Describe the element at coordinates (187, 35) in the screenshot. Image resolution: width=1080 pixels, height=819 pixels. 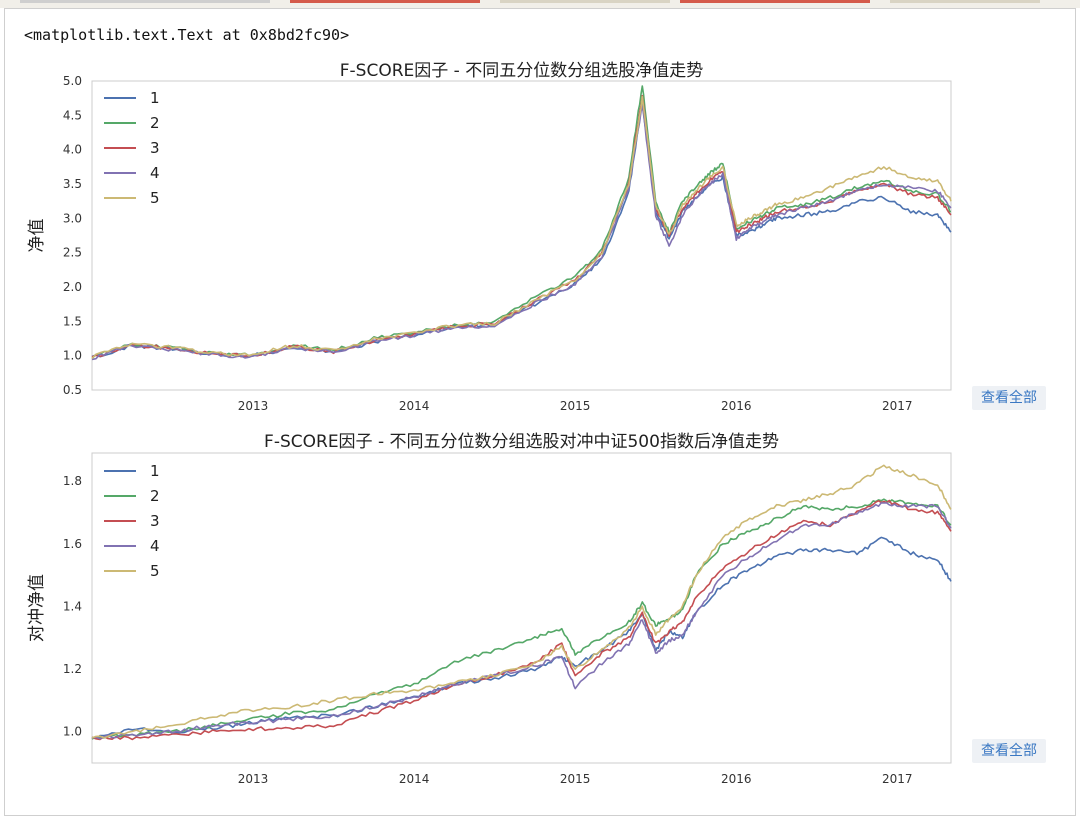
I see `output-repr-text: <matplotlib.text.Text at 0x8bd2fc90>` at that location.